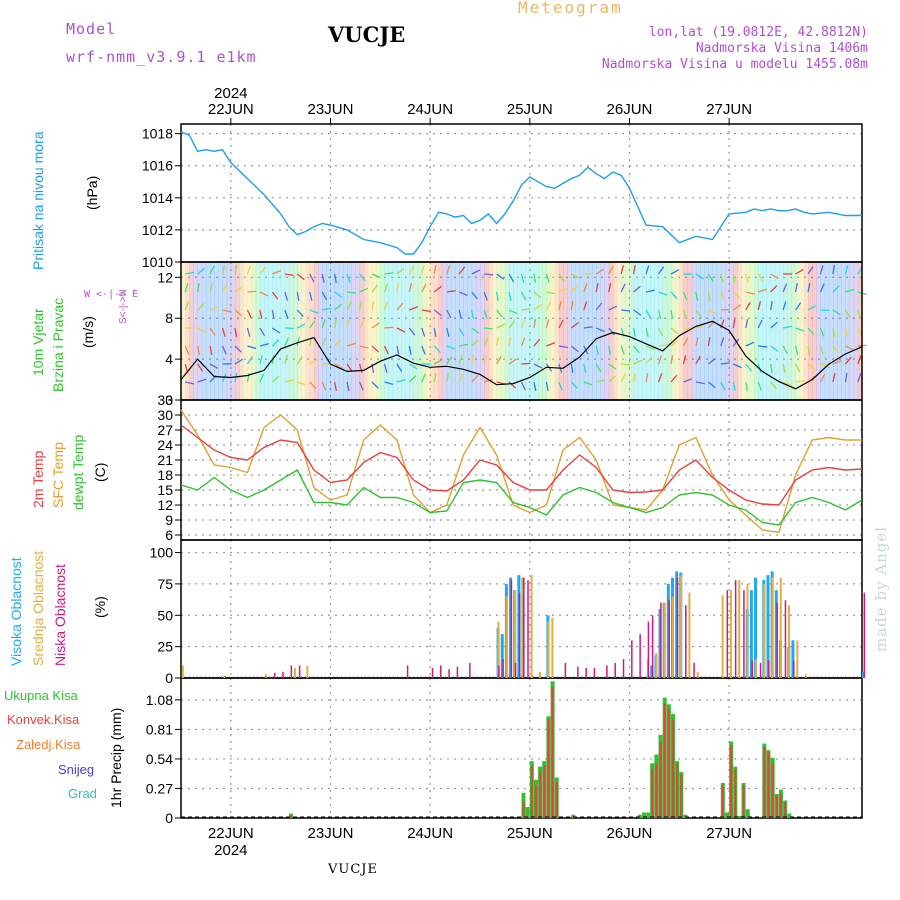  Describe the element at coordinates (430, 833) in the screenshot. I see `day-label-bottom: 24JUN` at that location.